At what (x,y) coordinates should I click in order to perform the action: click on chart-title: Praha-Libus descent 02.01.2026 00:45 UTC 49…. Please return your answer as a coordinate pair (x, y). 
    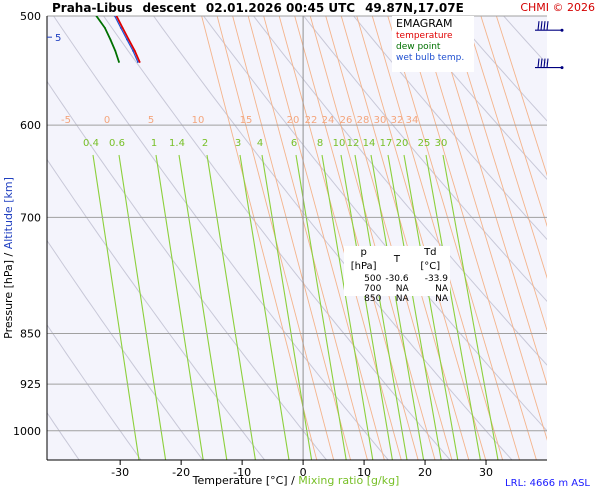
    Looking at the image, I should click on (263, 8).